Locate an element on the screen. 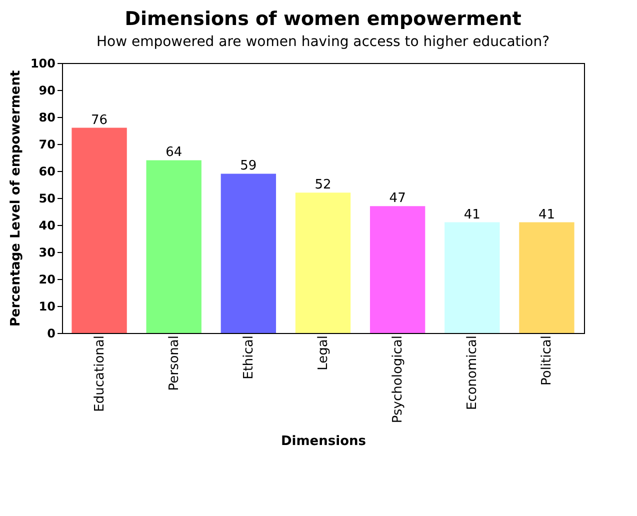 Image resolution: width=637 pixels, height=516 pixels. y-tick-label: 80 is located at coordinates (47, 117).